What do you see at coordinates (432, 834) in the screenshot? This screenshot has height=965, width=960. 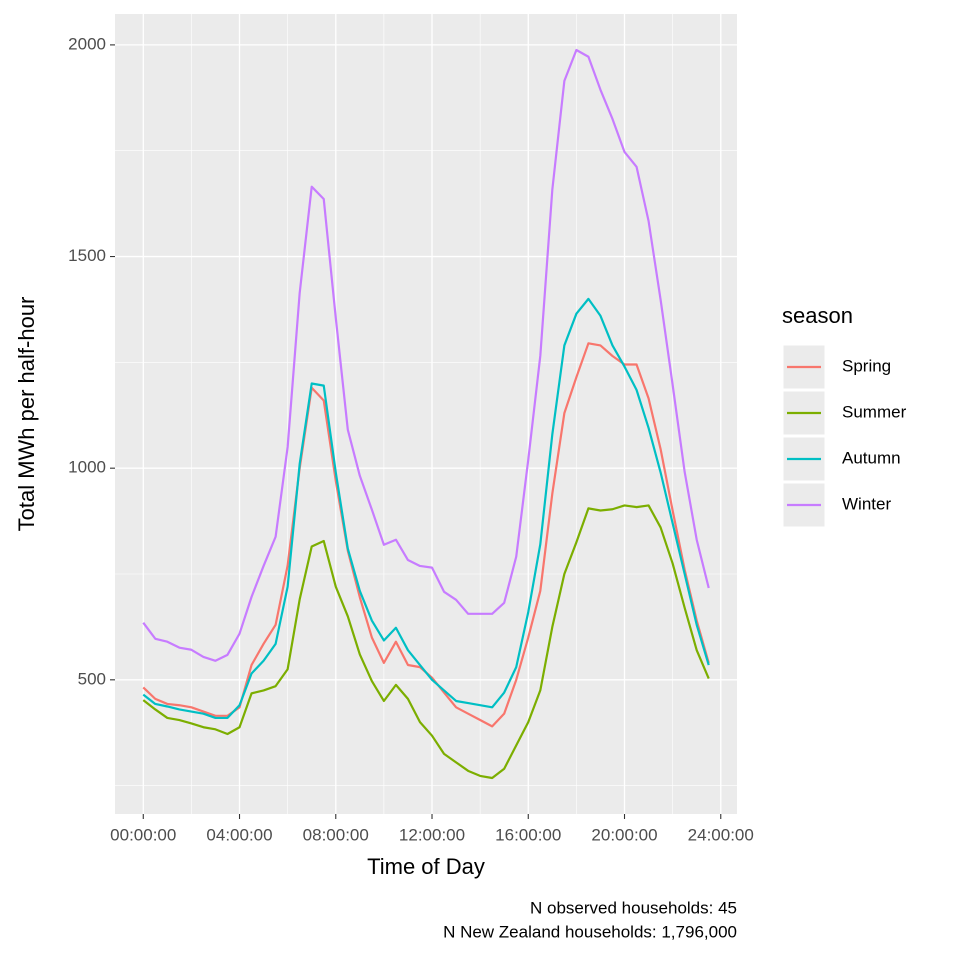 I see `x-tick-label: 12:00:00` at bounding box center [432, 834].